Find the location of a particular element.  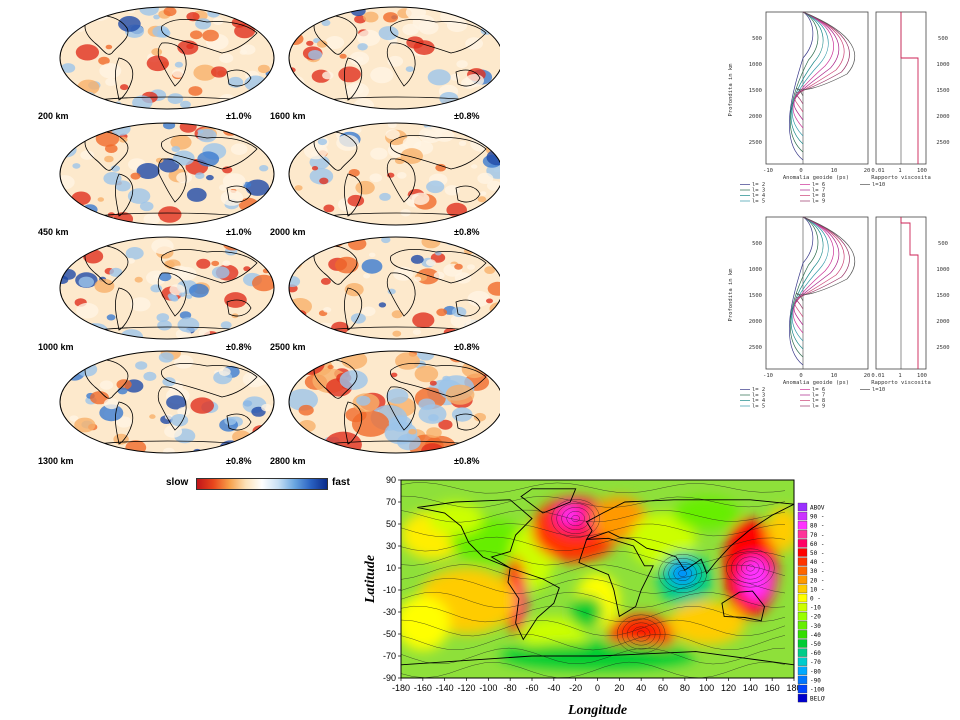

depth-tick-right: 500 is located at coordinates (943, 244).